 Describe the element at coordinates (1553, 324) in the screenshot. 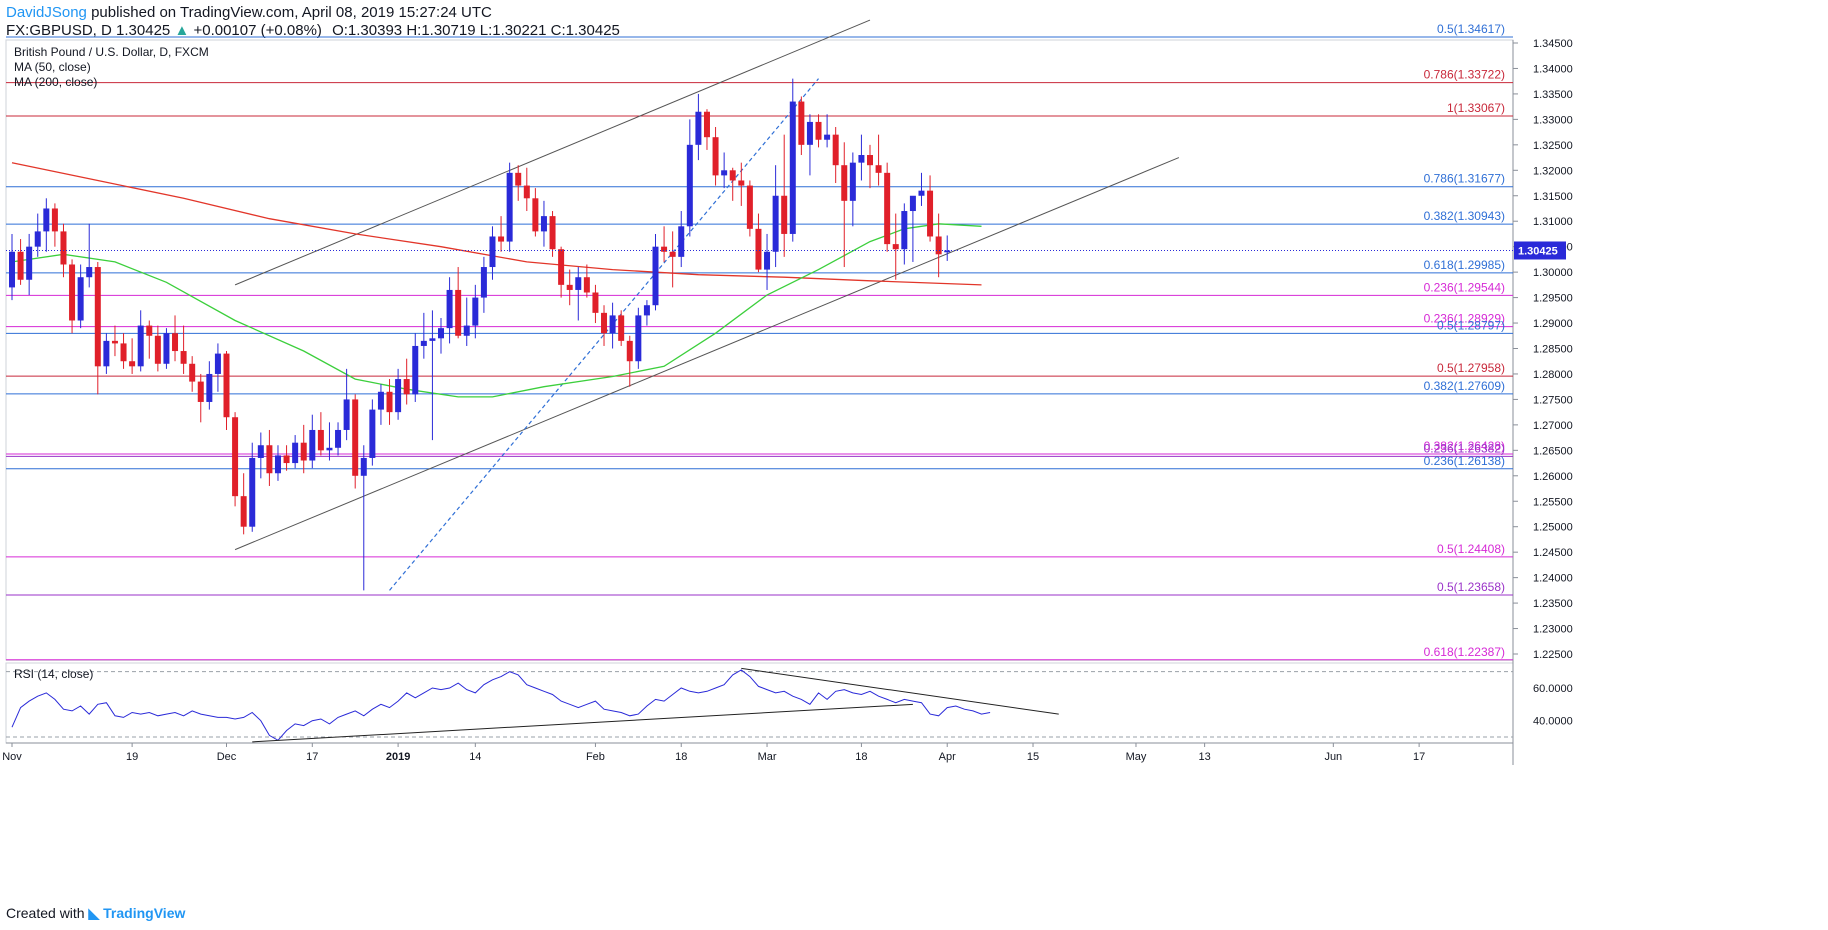

I see `price-axis-label: 1.29000` at that location.